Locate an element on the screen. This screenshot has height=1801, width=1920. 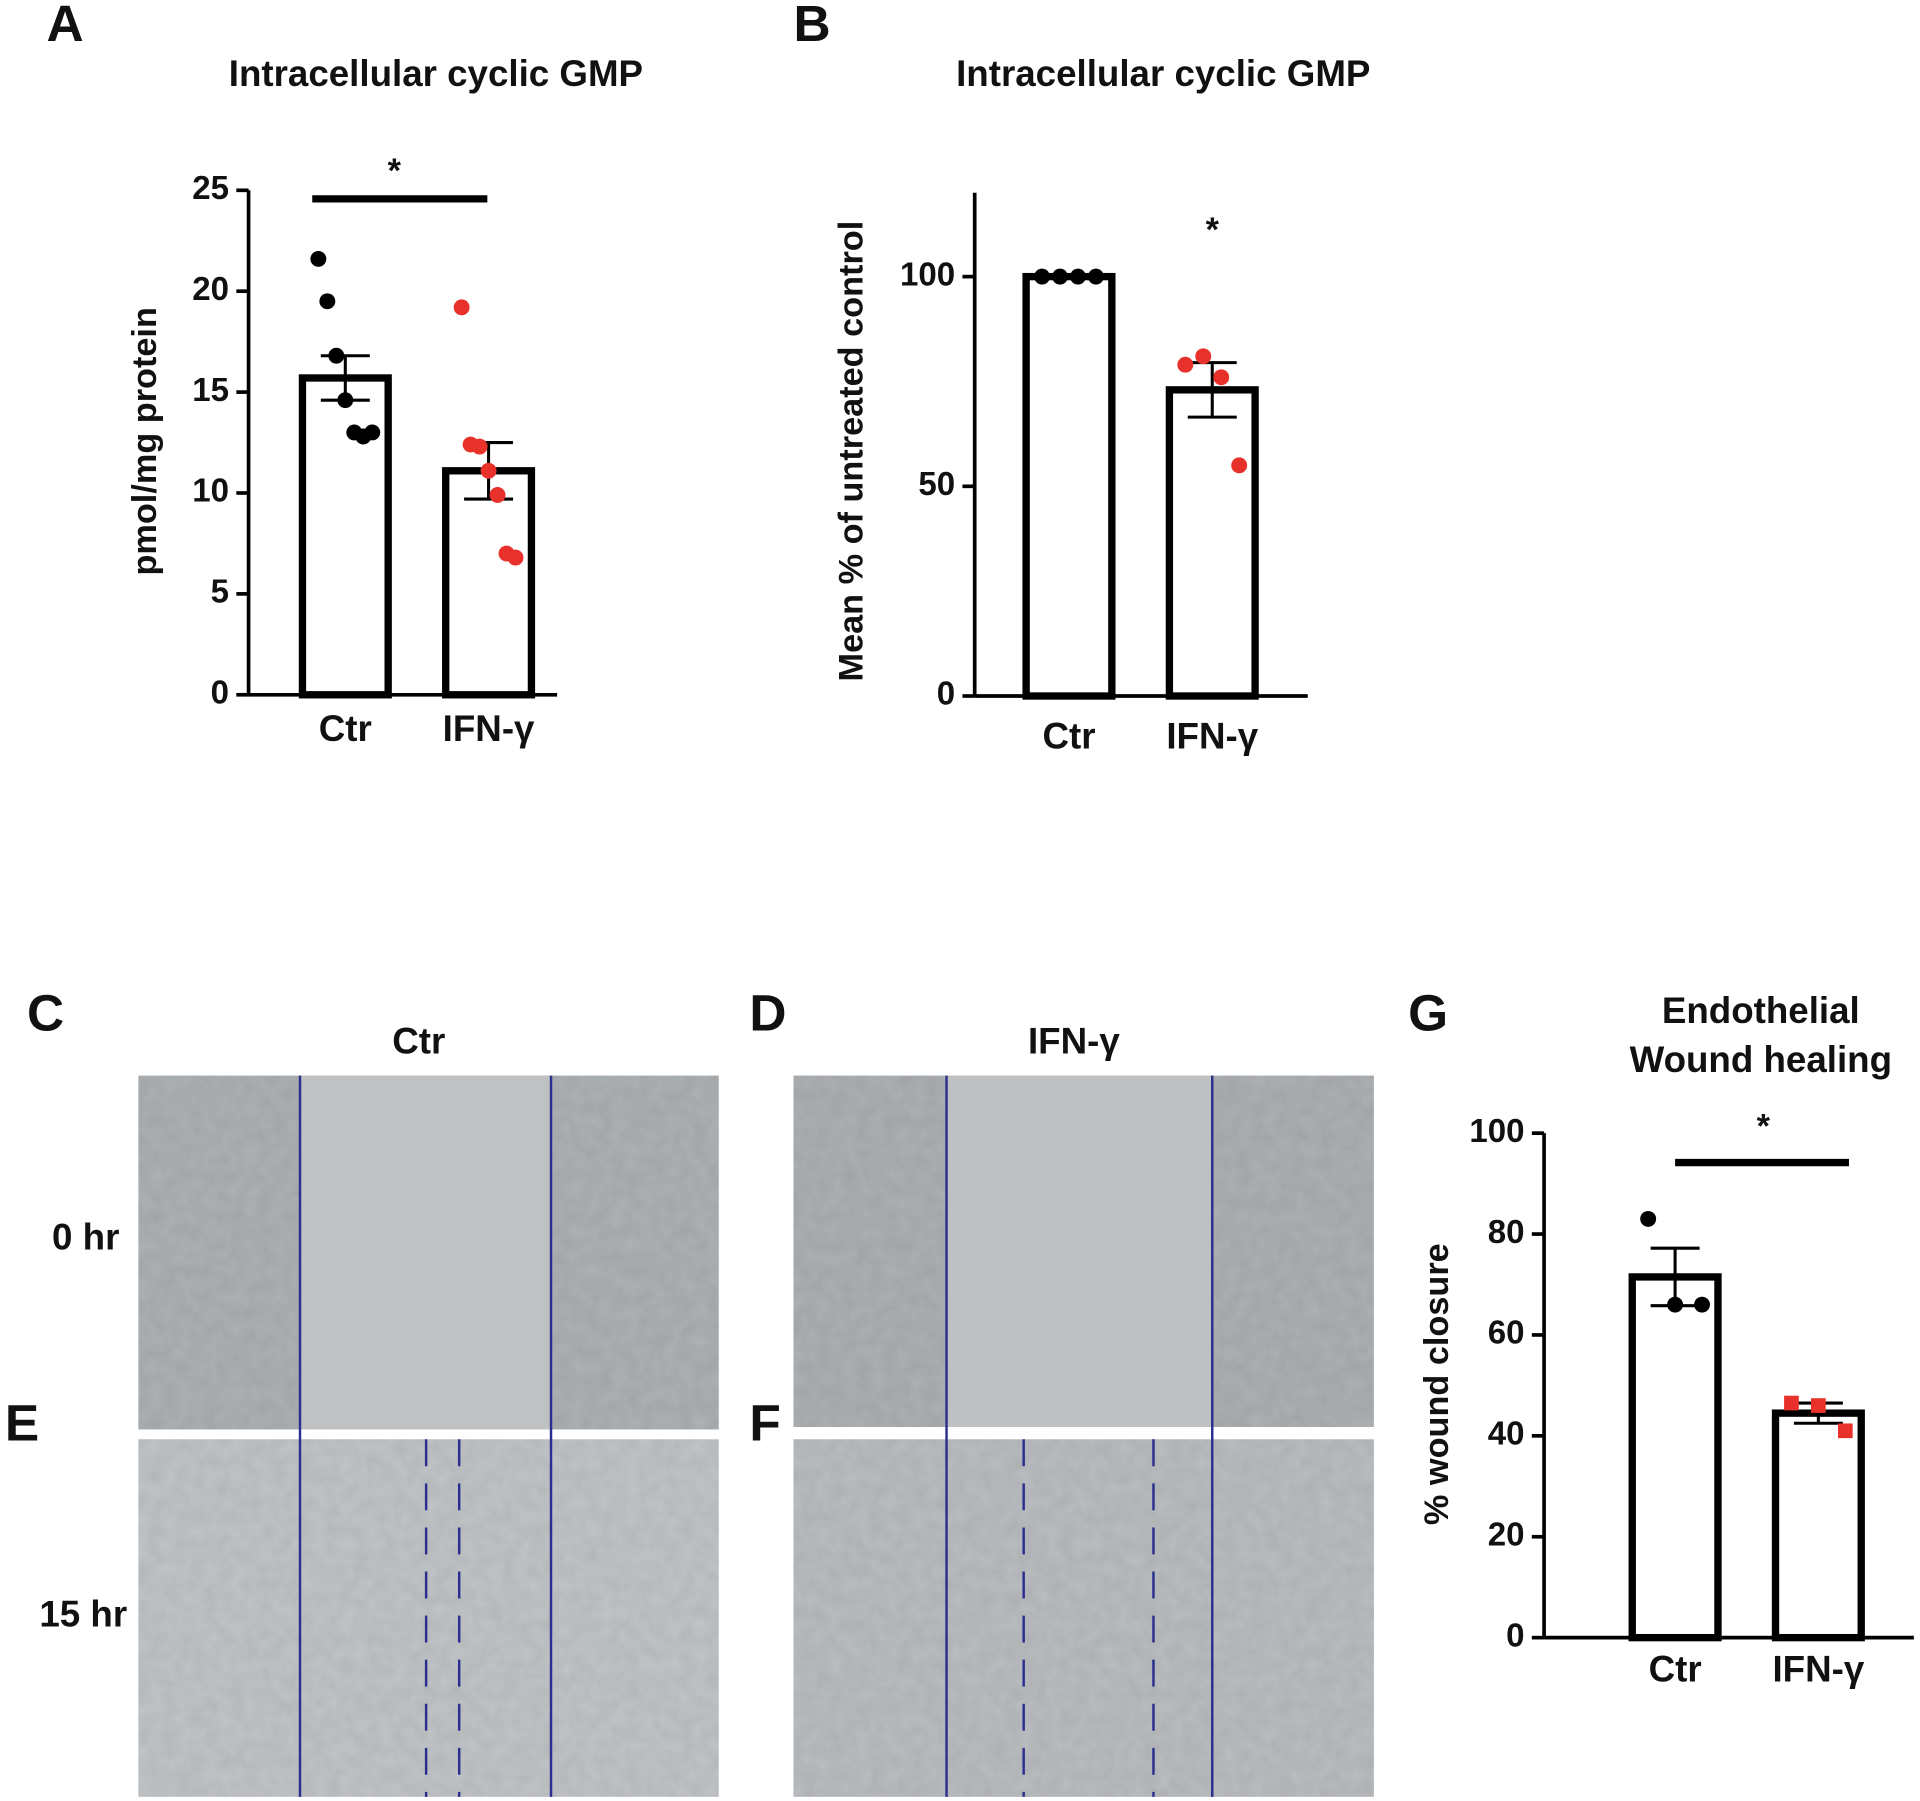
y-tick-label: 15 is located at coordinates (210, 390).